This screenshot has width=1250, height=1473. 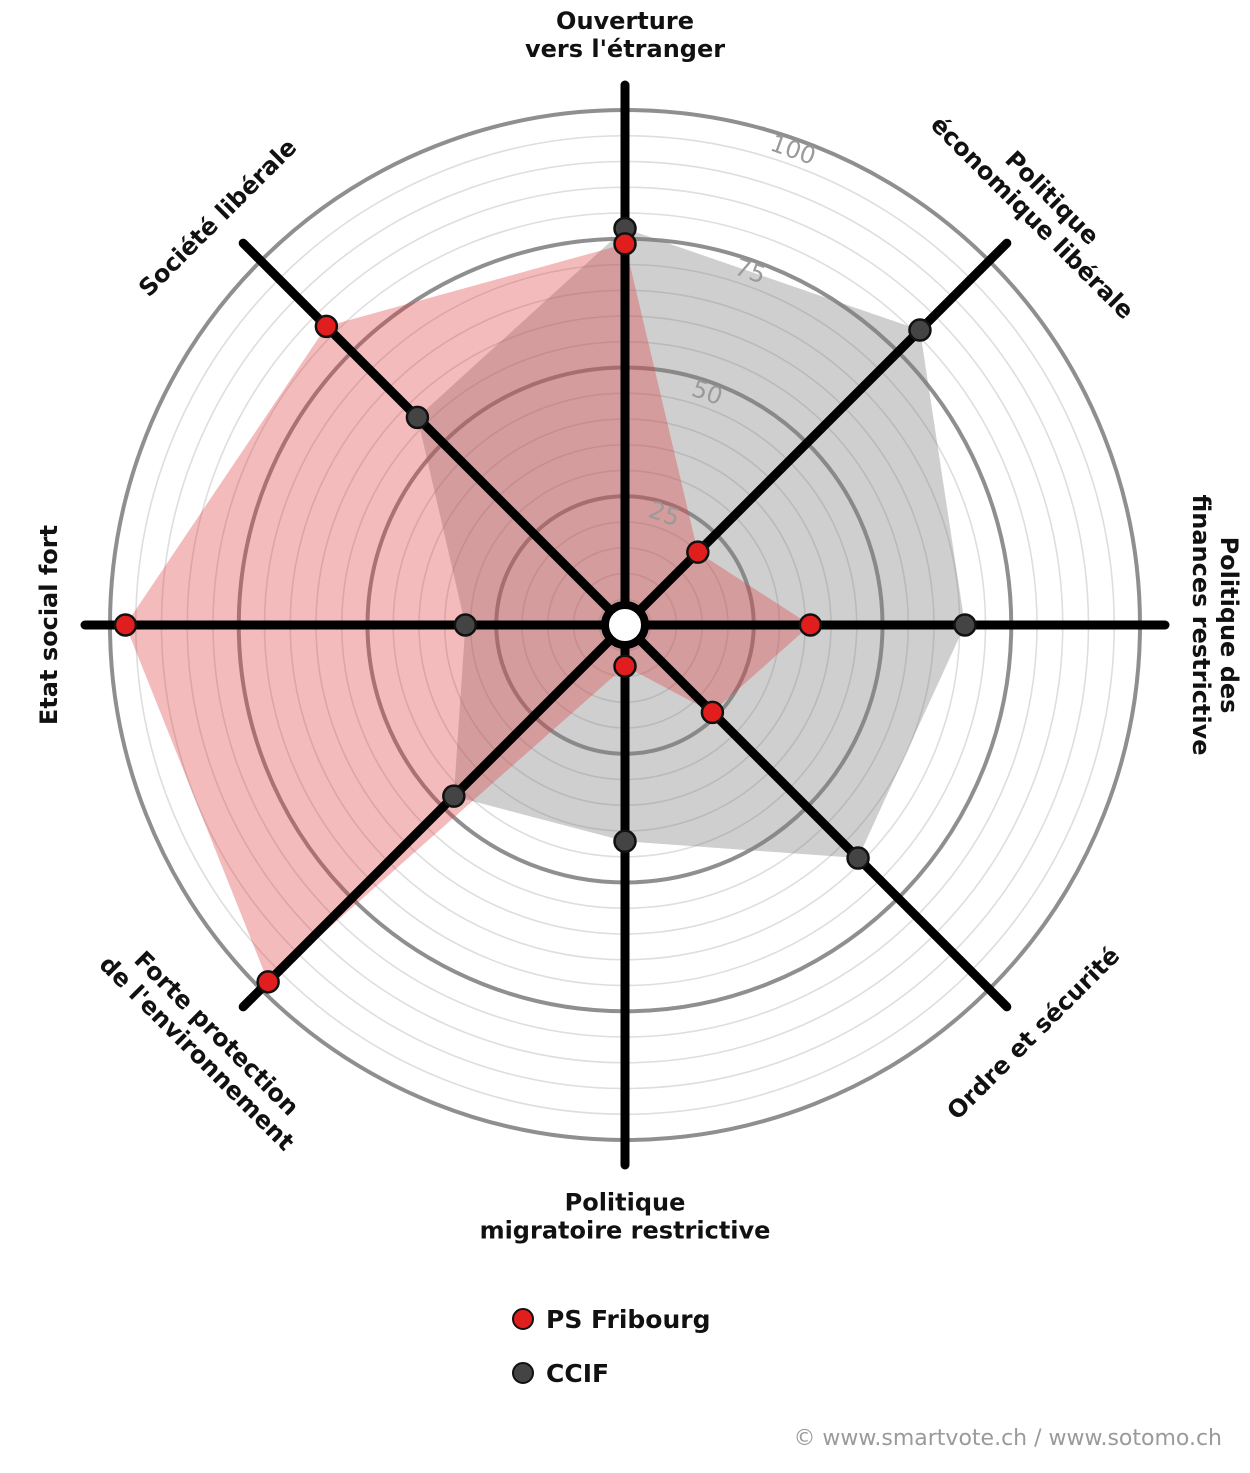 What do you see at coordinates (523, 1319) in the screenshot?
I see `legend-swatch-red` at bounding box center [523, 1319].